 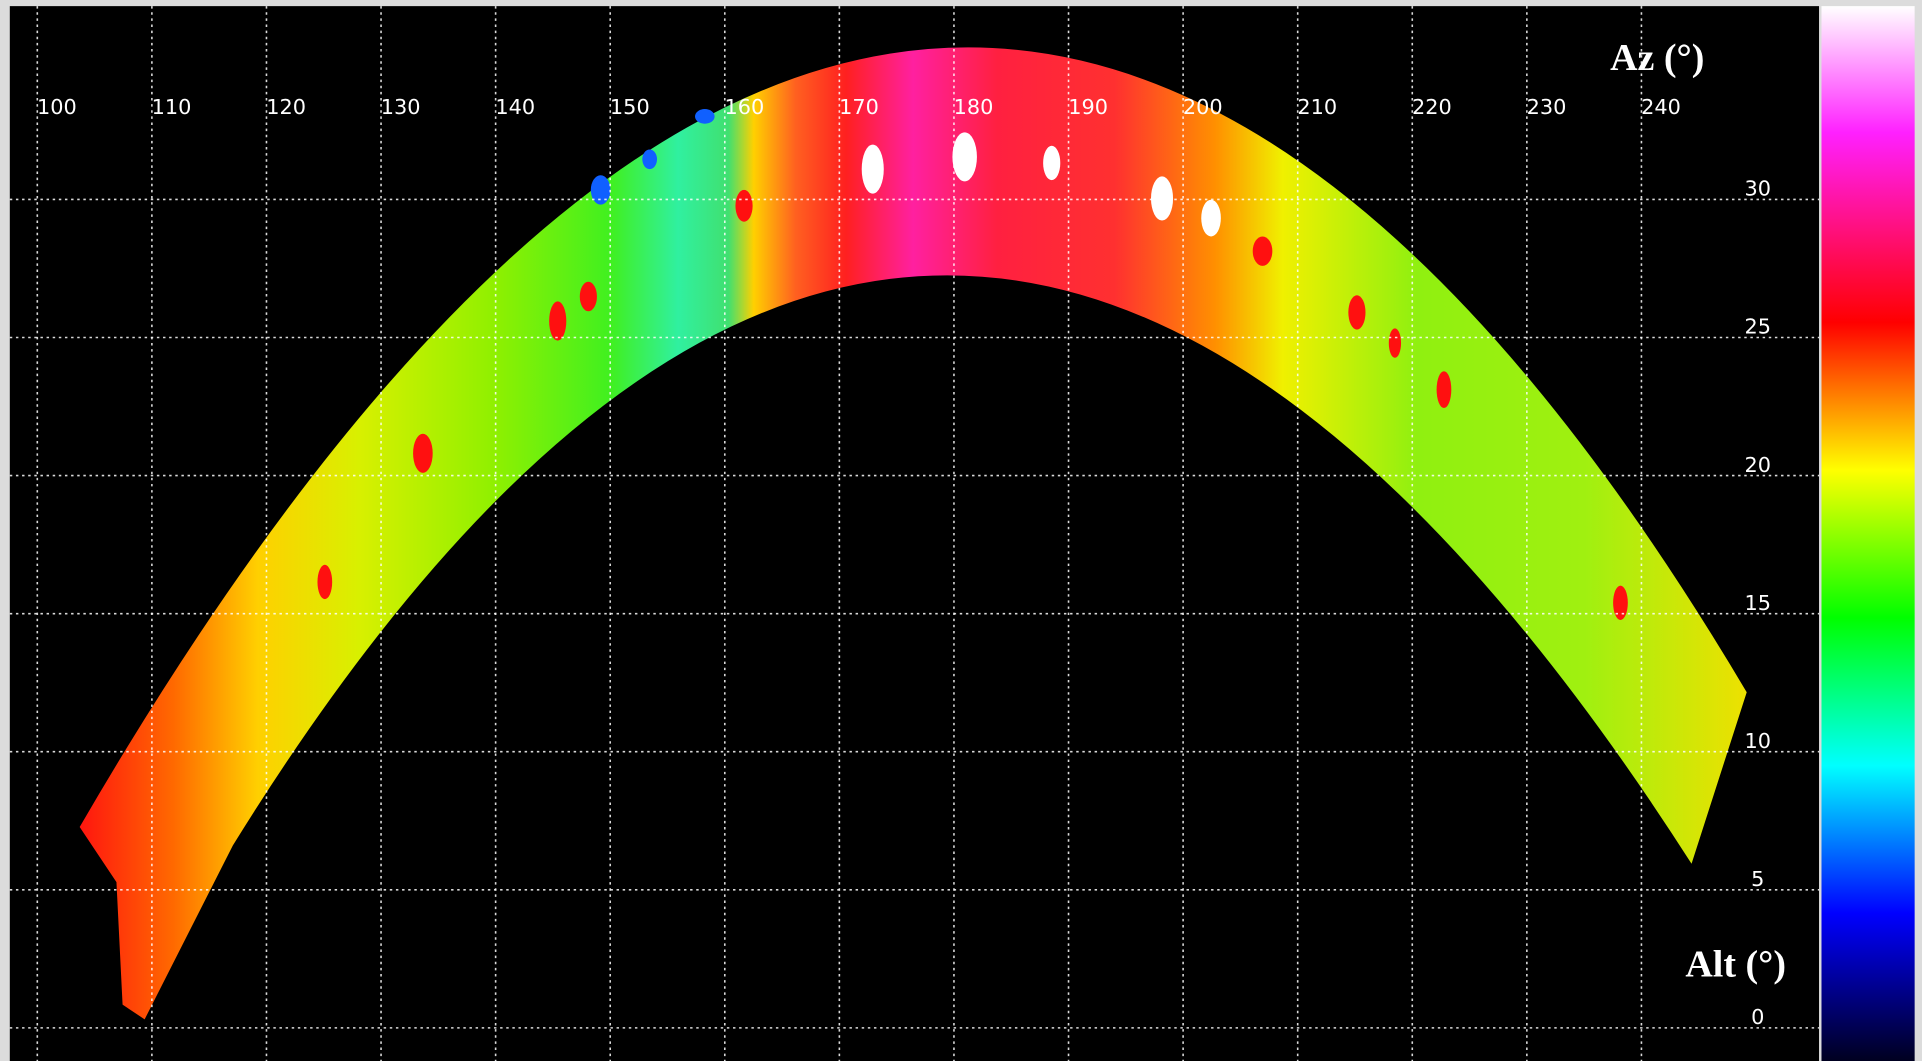 I want to click on y-axis-label: Alt (°), so click(x=1735, y=965).